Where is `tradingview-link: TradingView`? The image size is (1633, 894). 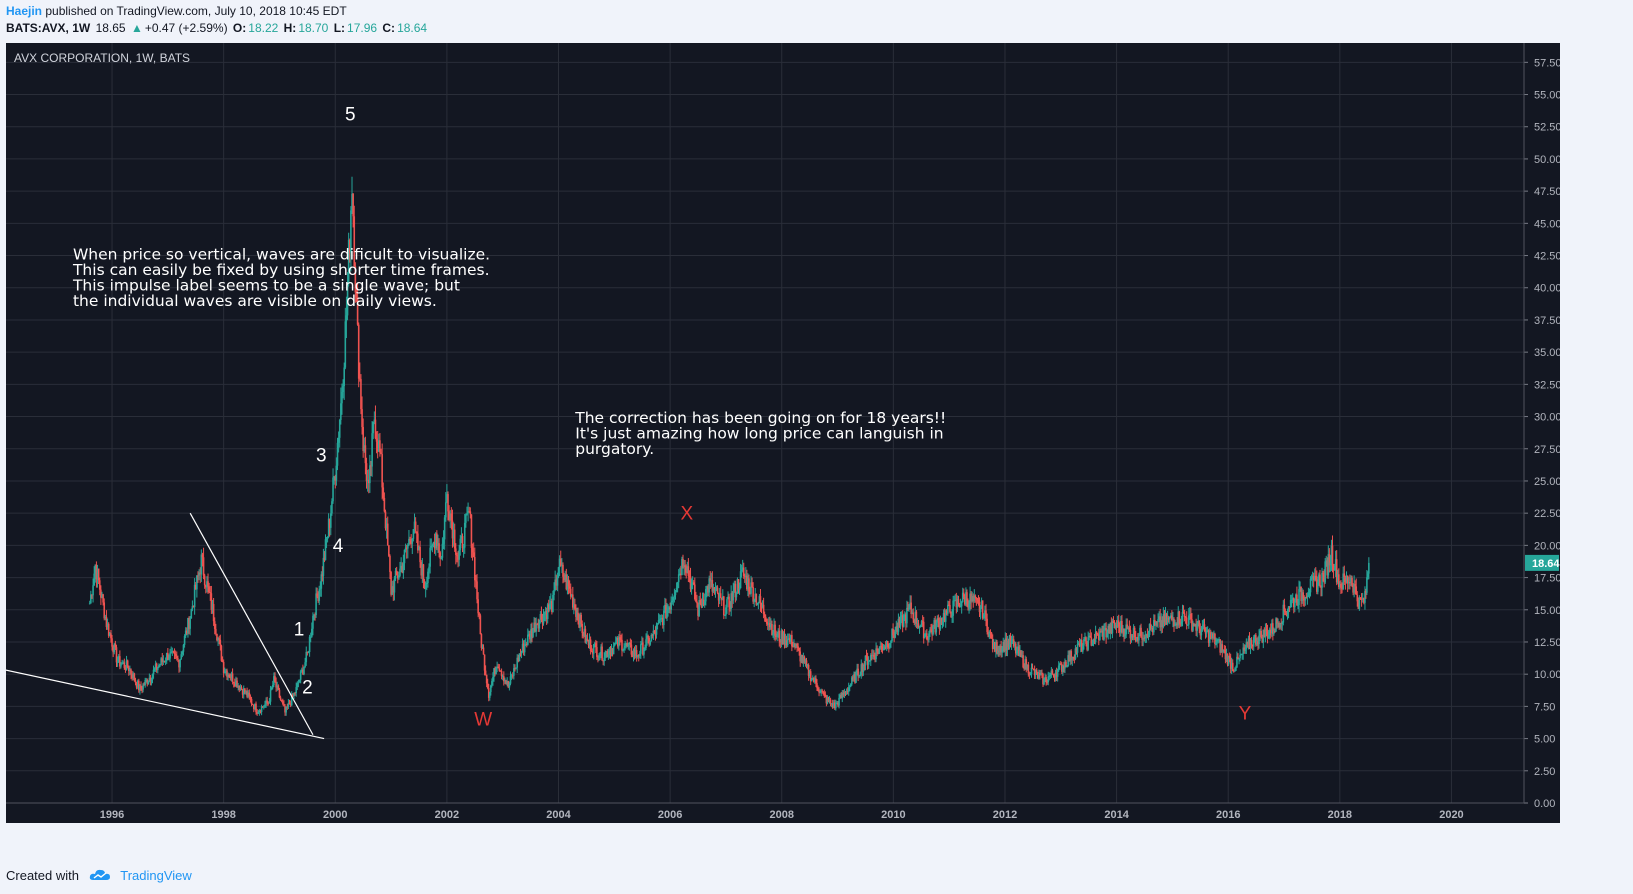 tradingview-link: TradingView is located at coordinates (156, 875).